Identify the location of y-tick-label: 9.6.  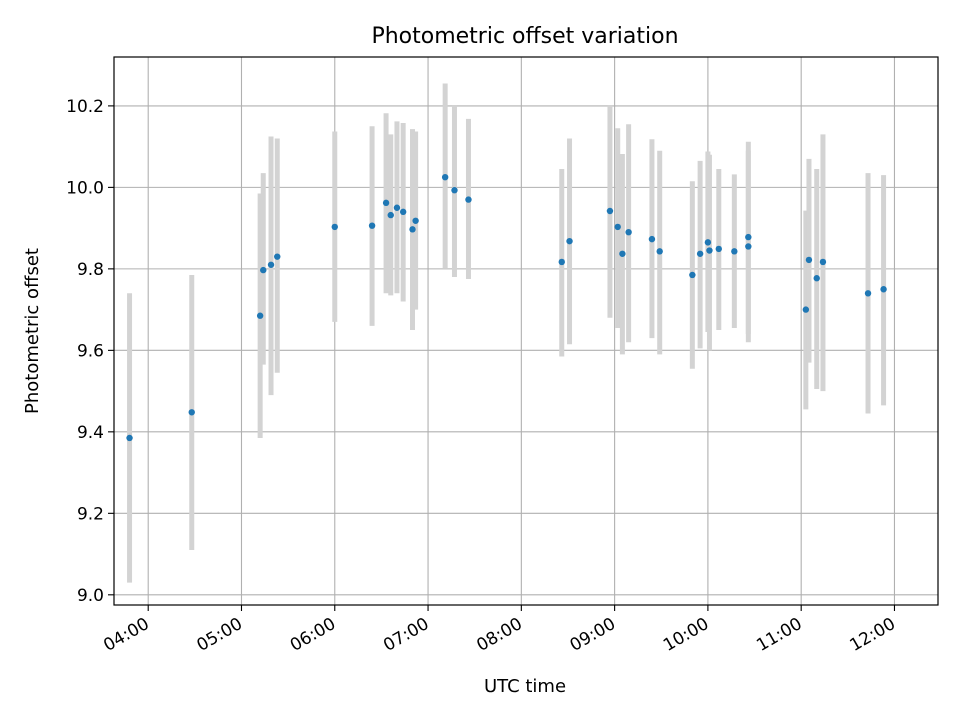
(90, 351).